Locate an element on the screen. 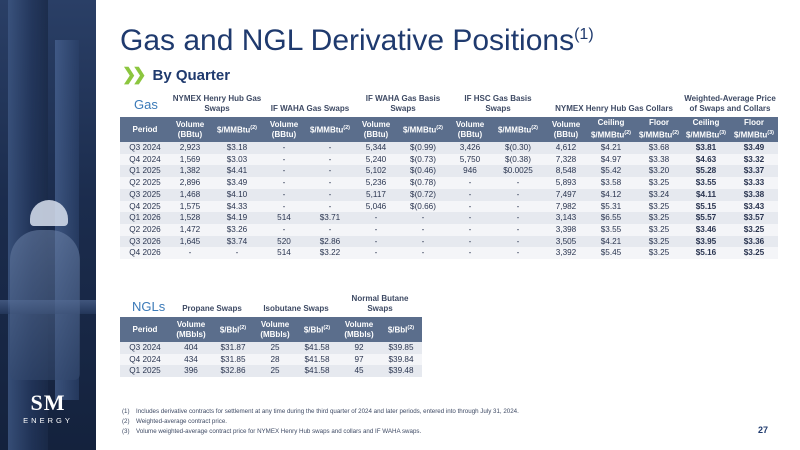  page-title-footnote: (1) is located at coordinates (584, 34).